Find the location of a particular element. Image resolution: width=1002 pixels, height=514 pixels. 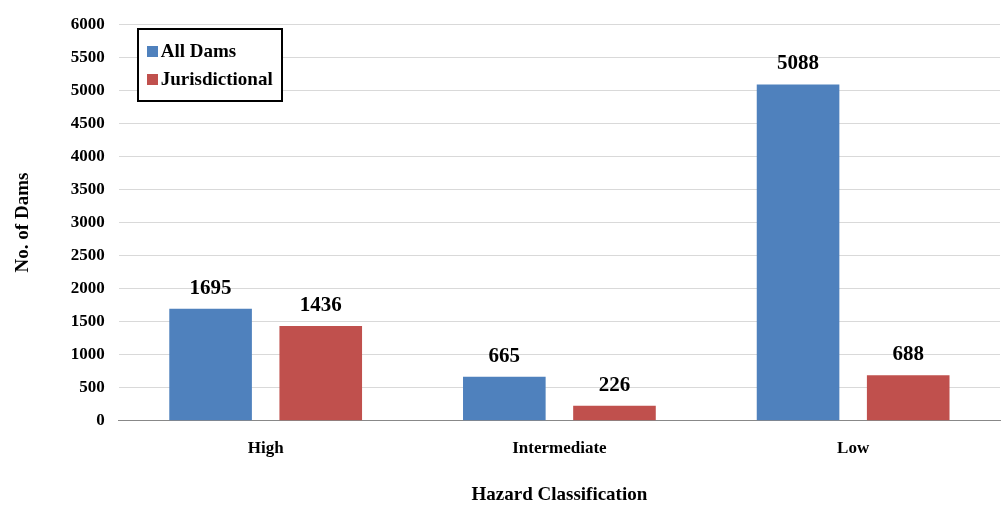

data-label: 5088 is located at coordinates (798, 62).